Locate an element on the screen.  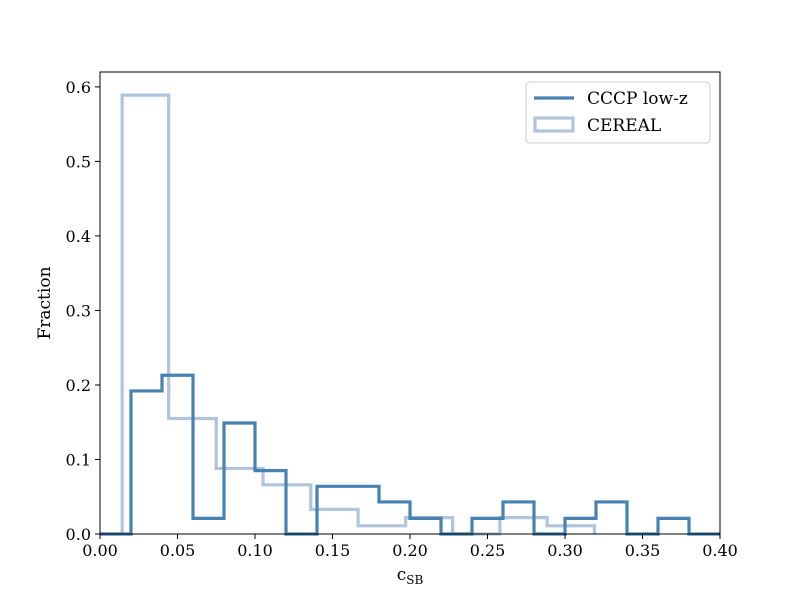
x-tick-label: 0.15 is located at coordinates (333, 550).